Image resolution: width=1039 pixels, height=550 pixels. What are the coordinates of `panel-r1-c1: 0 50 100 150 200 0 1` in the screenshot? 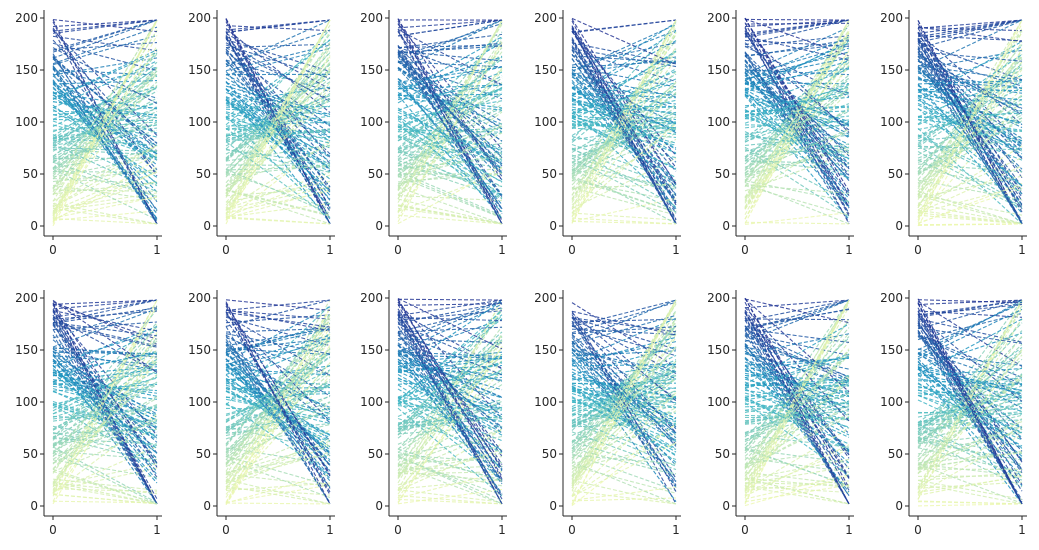 It's located at (261, 413).